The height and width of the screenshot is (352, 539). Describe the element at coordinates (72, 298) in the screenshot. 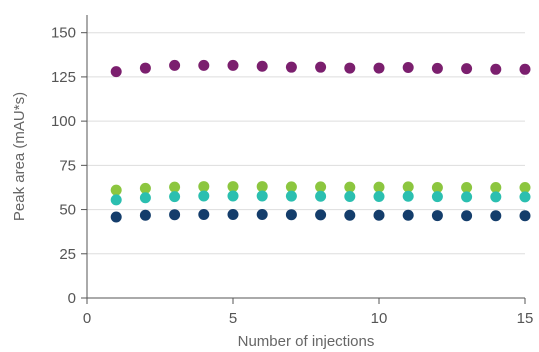

I see `y-tick-label: 0` at that location.